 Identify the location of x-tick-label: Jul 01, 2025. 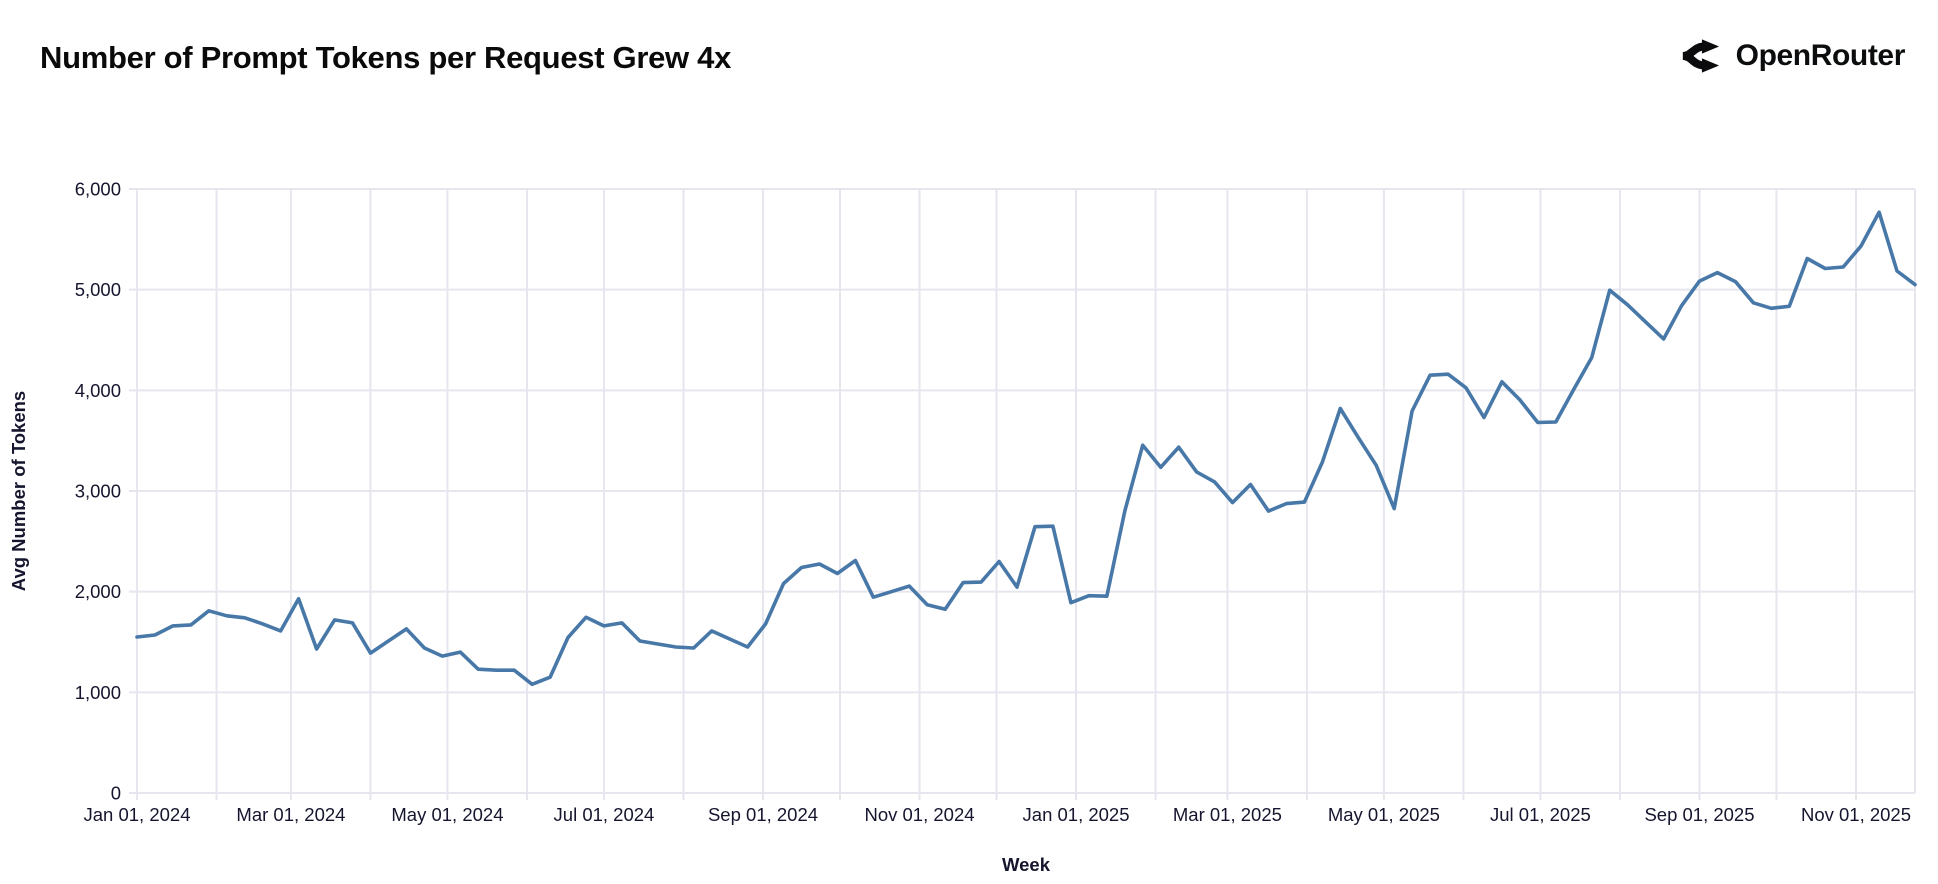
(1540, 814).